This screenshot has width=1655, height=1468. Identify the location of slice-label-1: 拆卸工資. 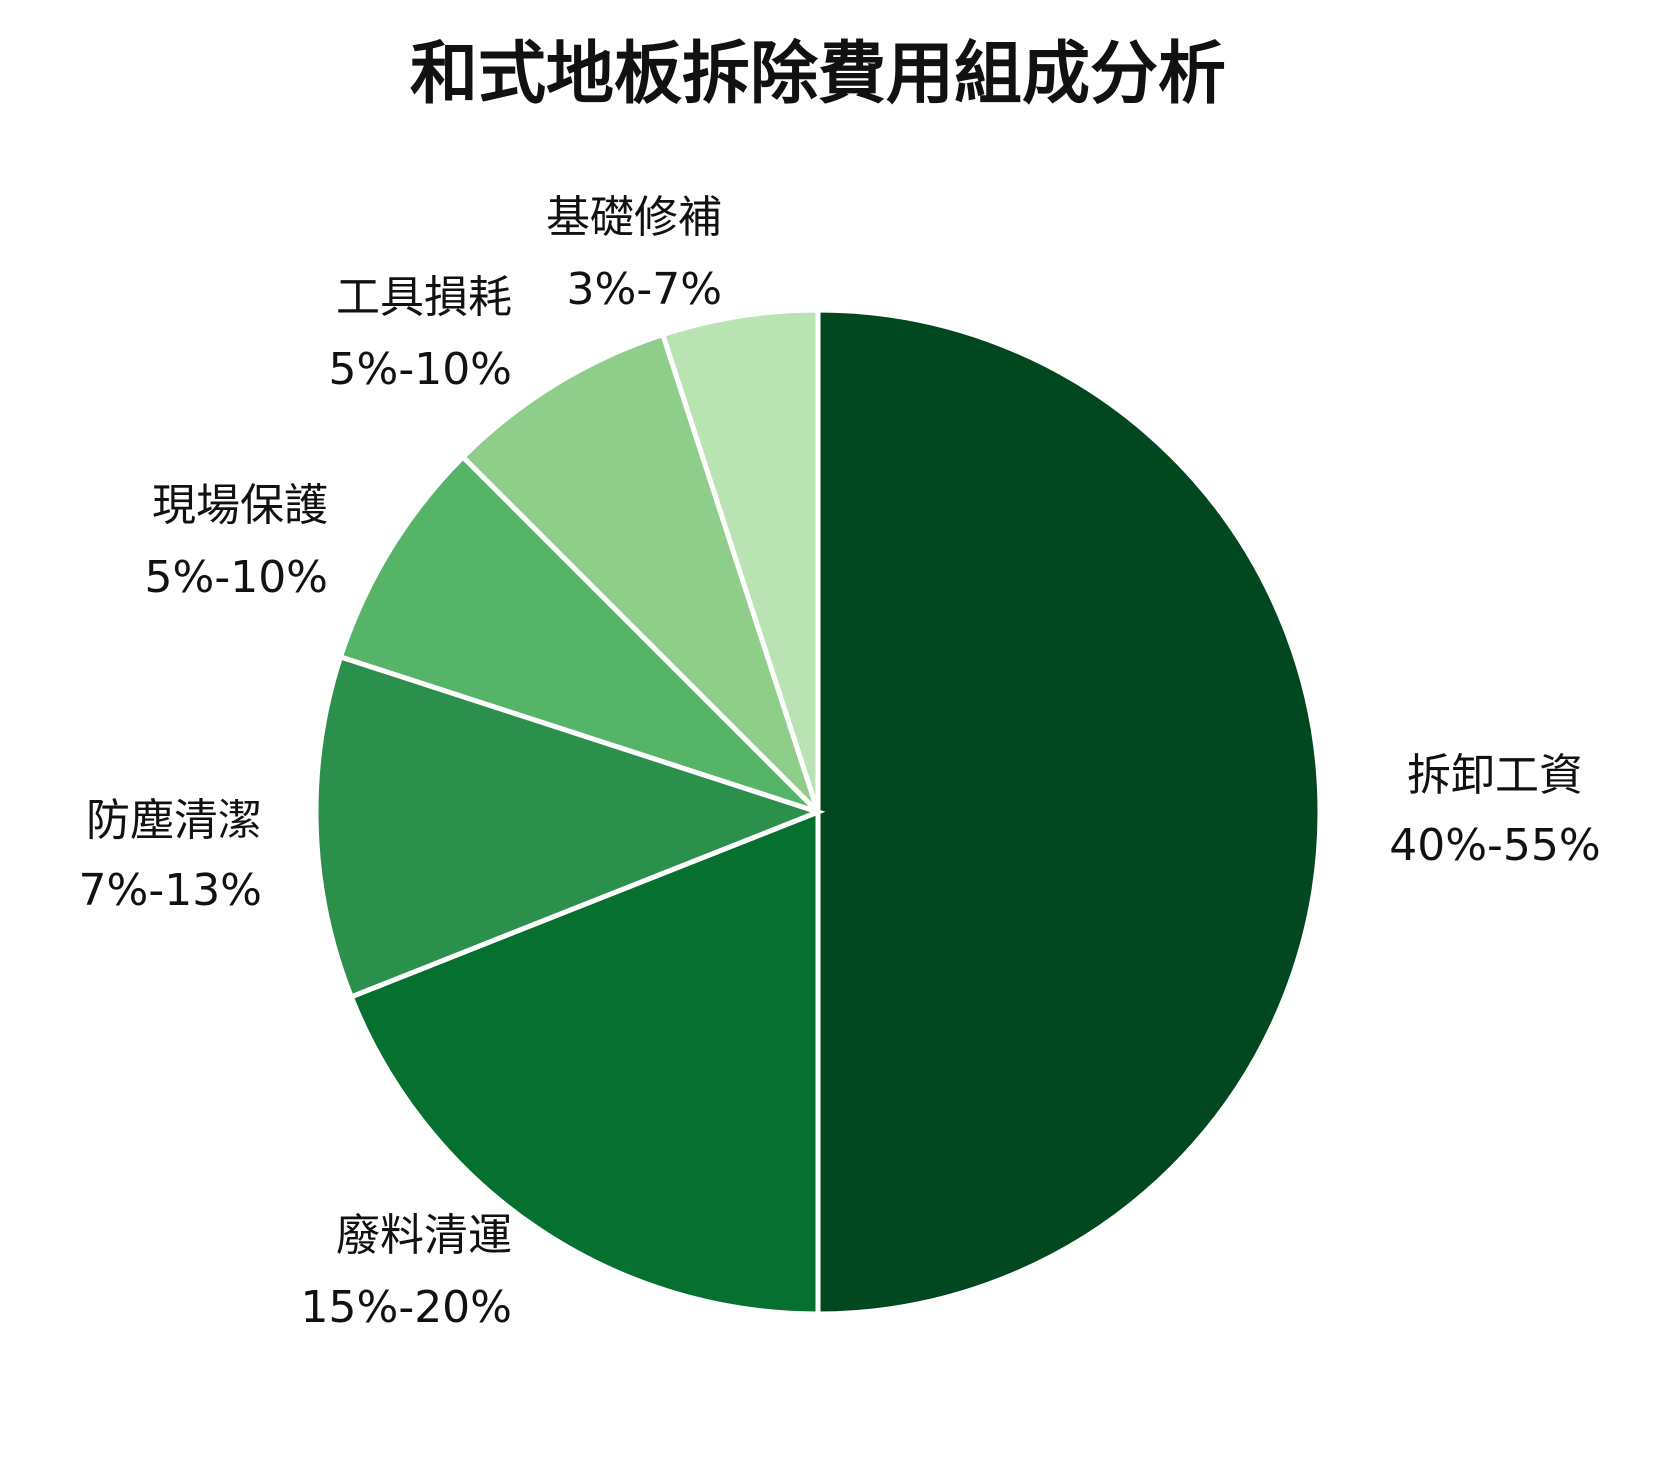
(1495, 775).